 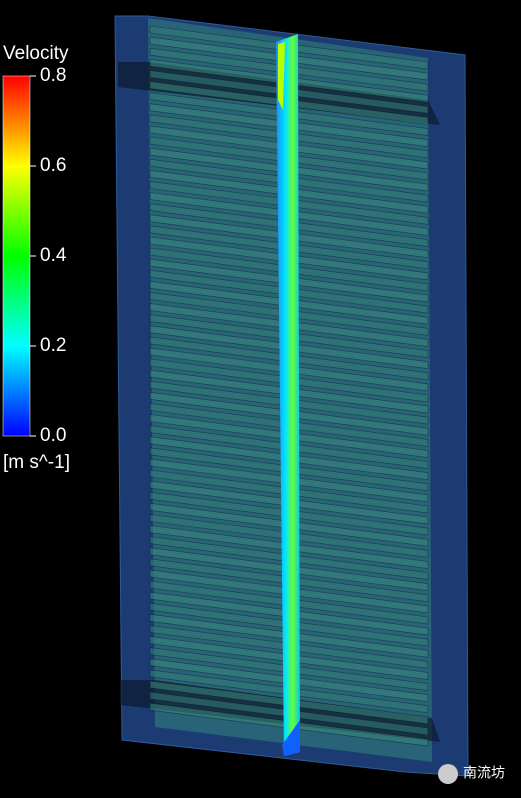 I want to click on colorbar: Velocity [m s^-1] 0.0 0.2 0.4 0.6 0.8, so click(x=36, y=258).